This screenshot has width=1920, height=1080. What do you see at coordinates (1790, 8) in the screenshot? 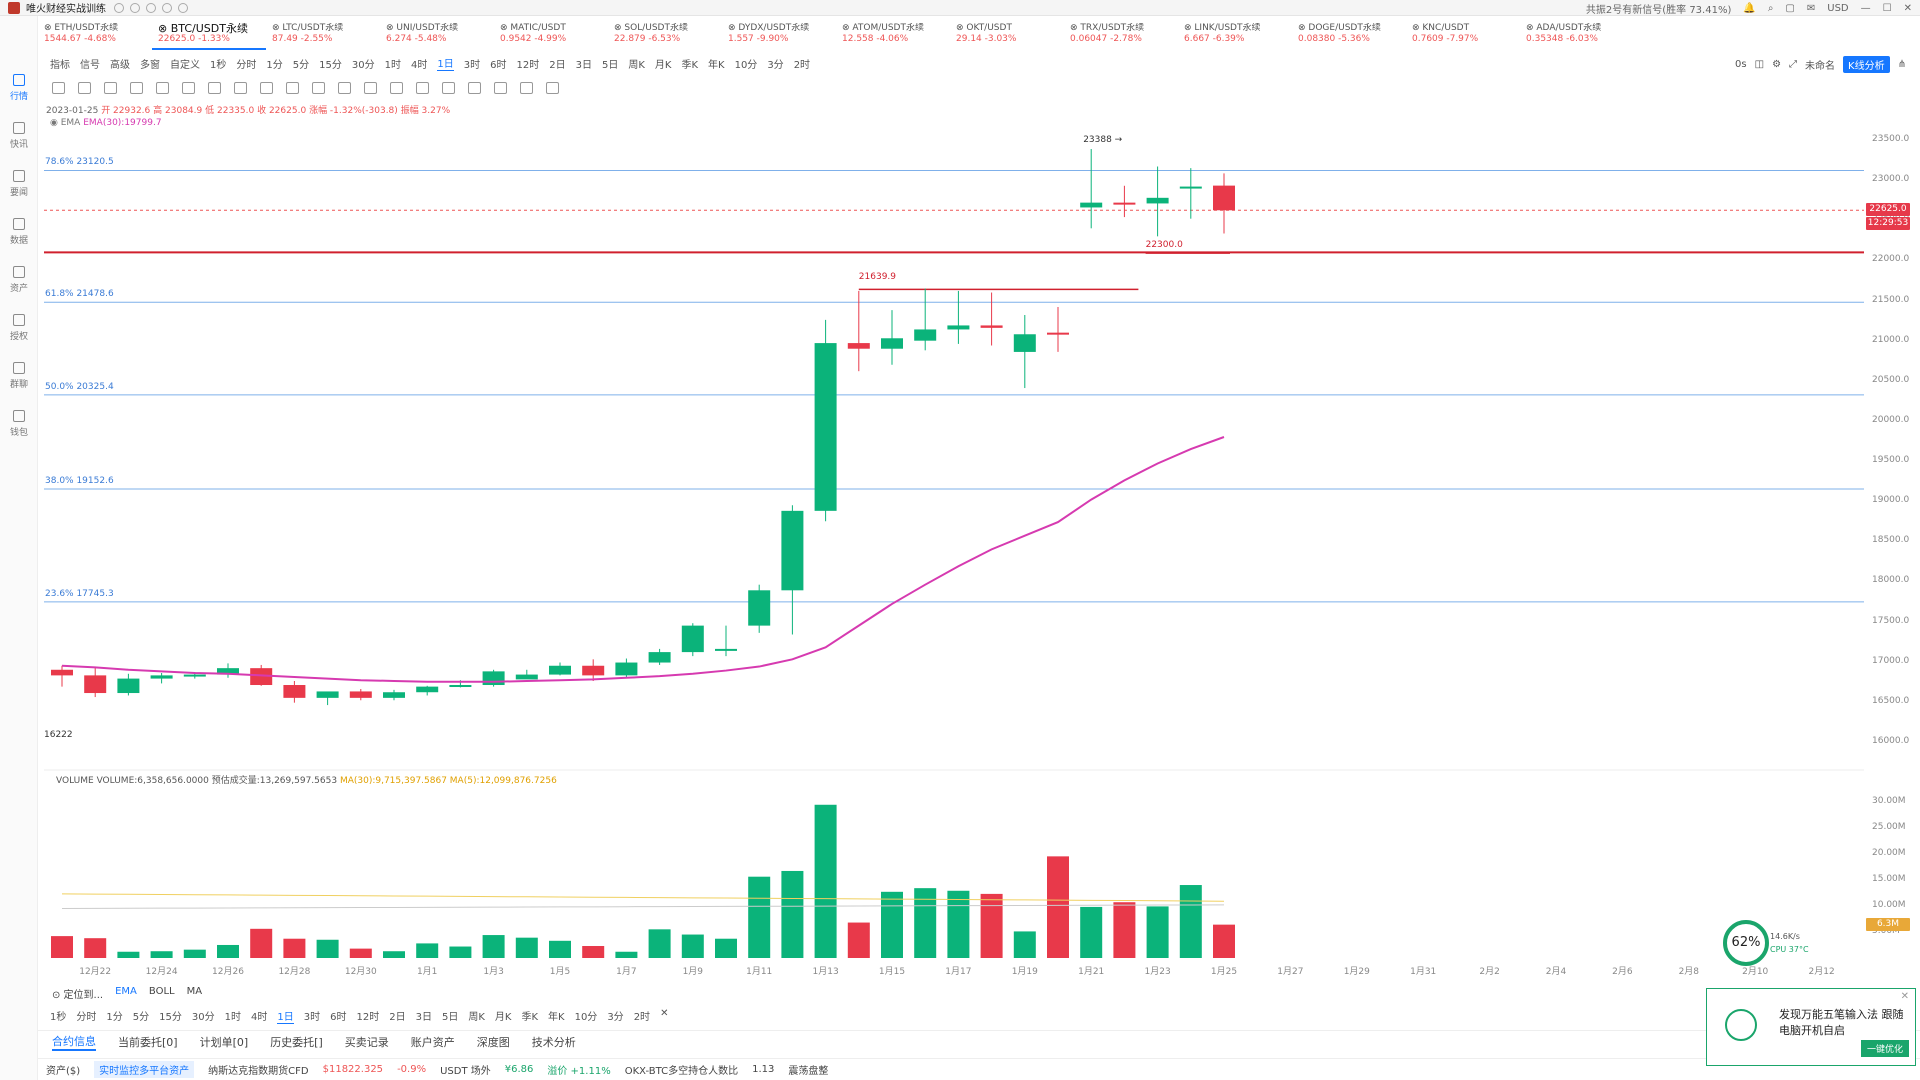
I see `shirt-icon: ▢` at bounding box center [1790, 8].